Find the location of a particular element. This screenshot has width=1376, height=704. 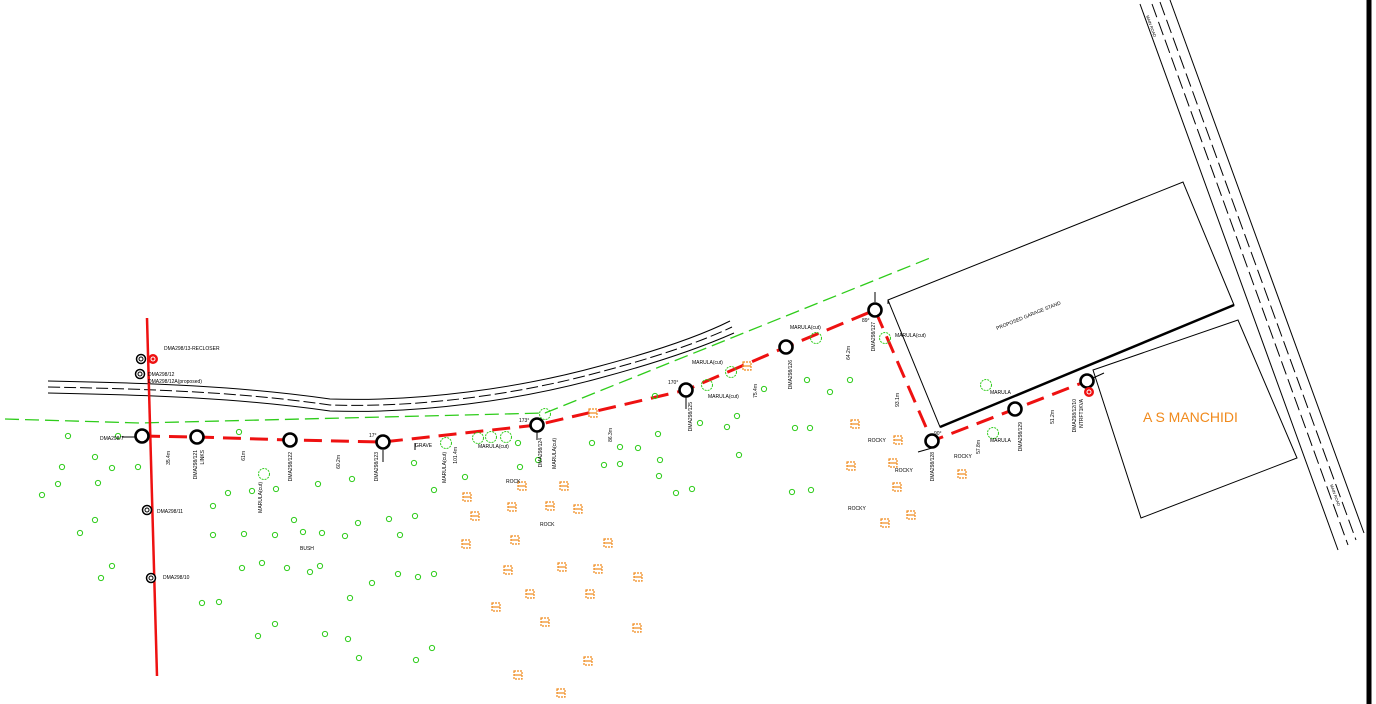

label: NTRFT1KVA is located at coordinates (1082, 412).